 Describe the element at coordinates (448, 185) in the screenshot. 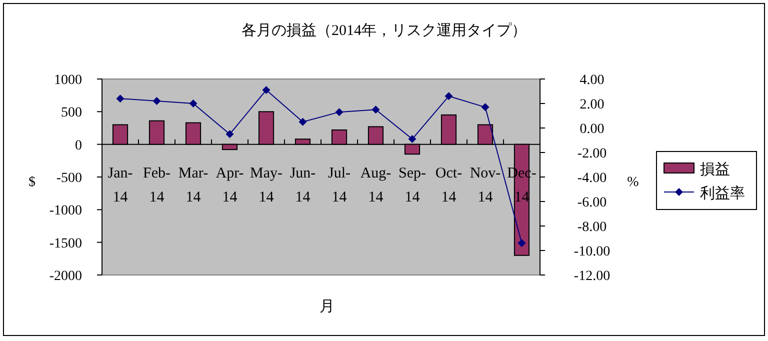

I see `x-tick-label: Oct-14` at that location.